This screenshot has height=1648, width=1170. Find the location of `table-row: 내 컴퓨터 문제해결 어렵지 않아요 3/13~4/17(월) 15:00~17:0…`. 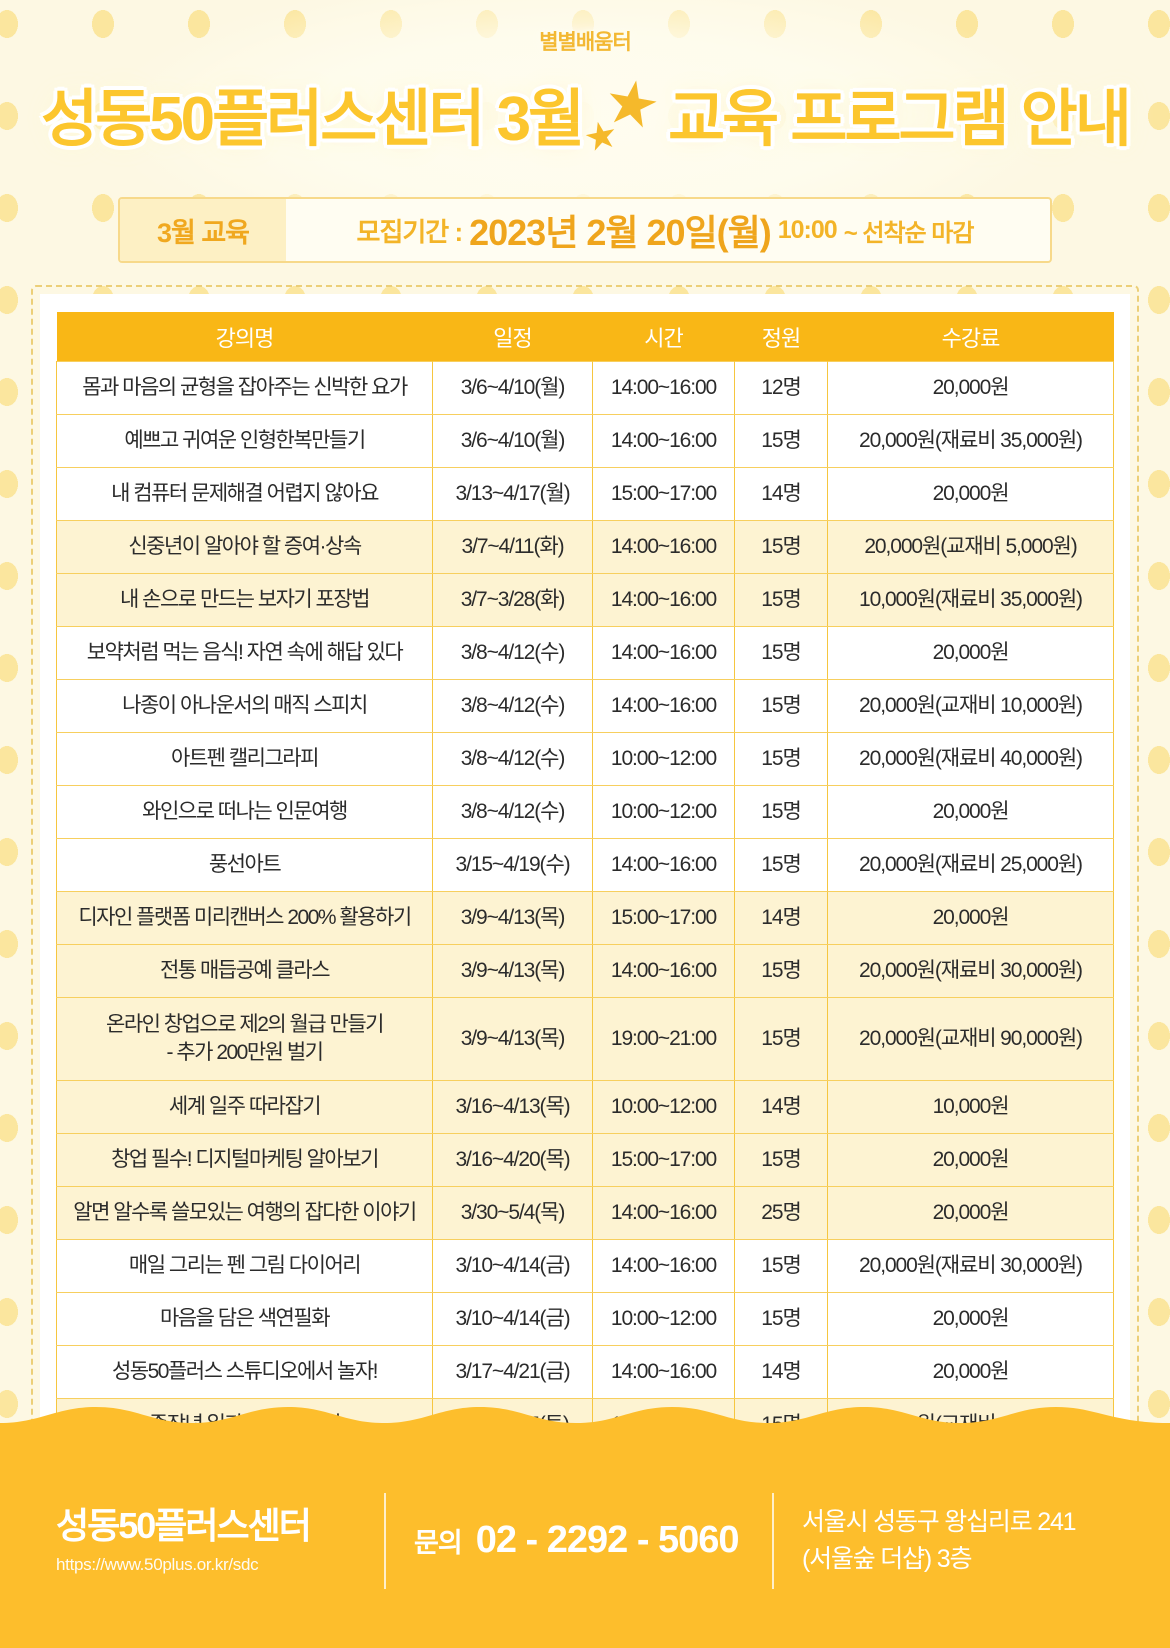

table-row: 내 컴퓨터 문제해결 어렵지 않아요 3/13~4/17(월) 15:00~17:0… is located at coordinates (585, 494).